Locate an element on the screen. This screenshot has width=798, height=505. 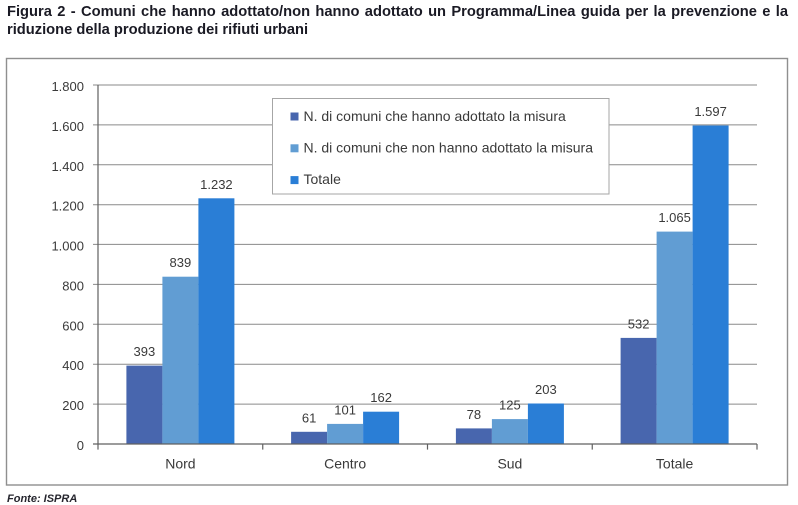
svg-text: 400 is located at coordinates (73, 365).